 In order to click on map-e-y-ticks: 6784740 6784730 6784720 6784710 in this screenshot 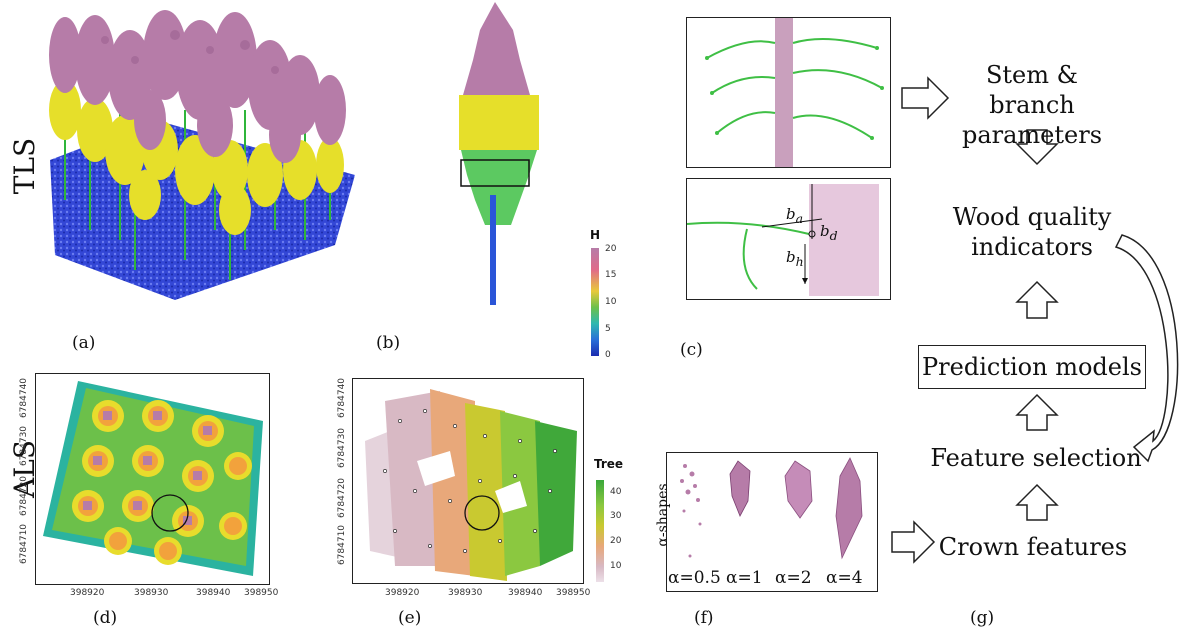, I will do `click(344, 480)`.